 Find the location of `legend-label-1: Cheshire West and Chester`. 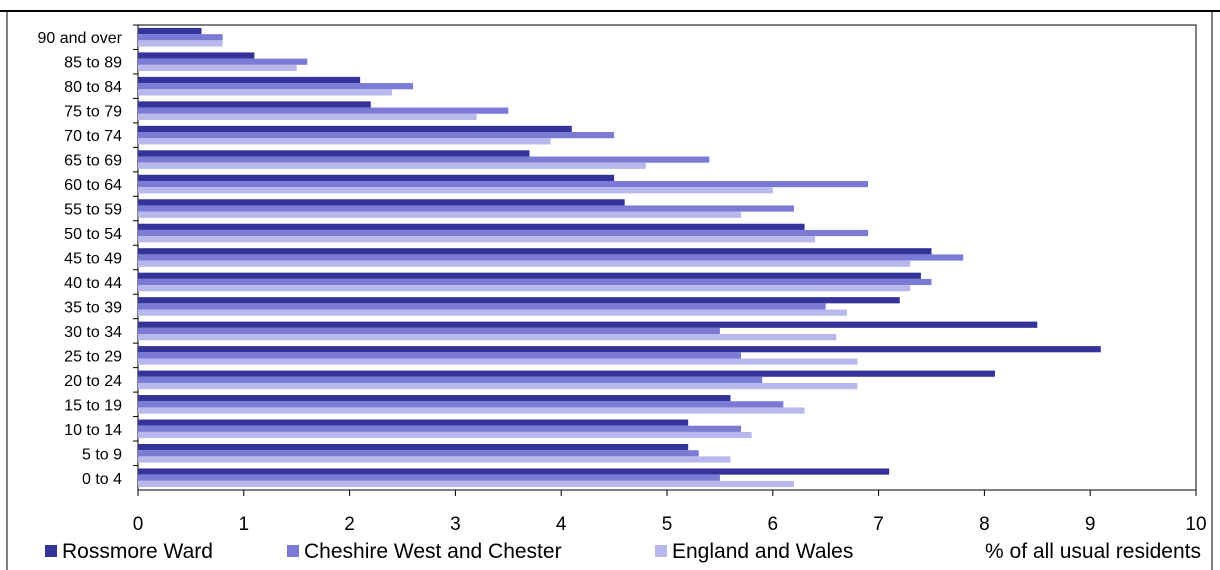

legend-label-1: Cheshire West and Chester is located at coordinates (433, 551).